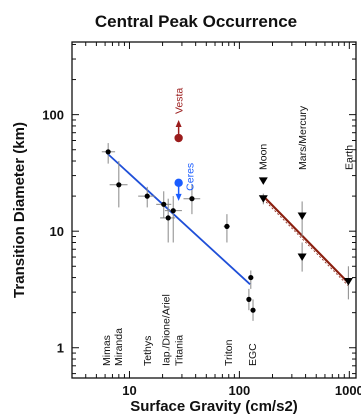 The height and width of the screenshot is (415, 361). Describe the element at coordinates (214, 406) in the screenshot. I see `x-axis-label: Surface Gravity (cm/s2)` at that location.